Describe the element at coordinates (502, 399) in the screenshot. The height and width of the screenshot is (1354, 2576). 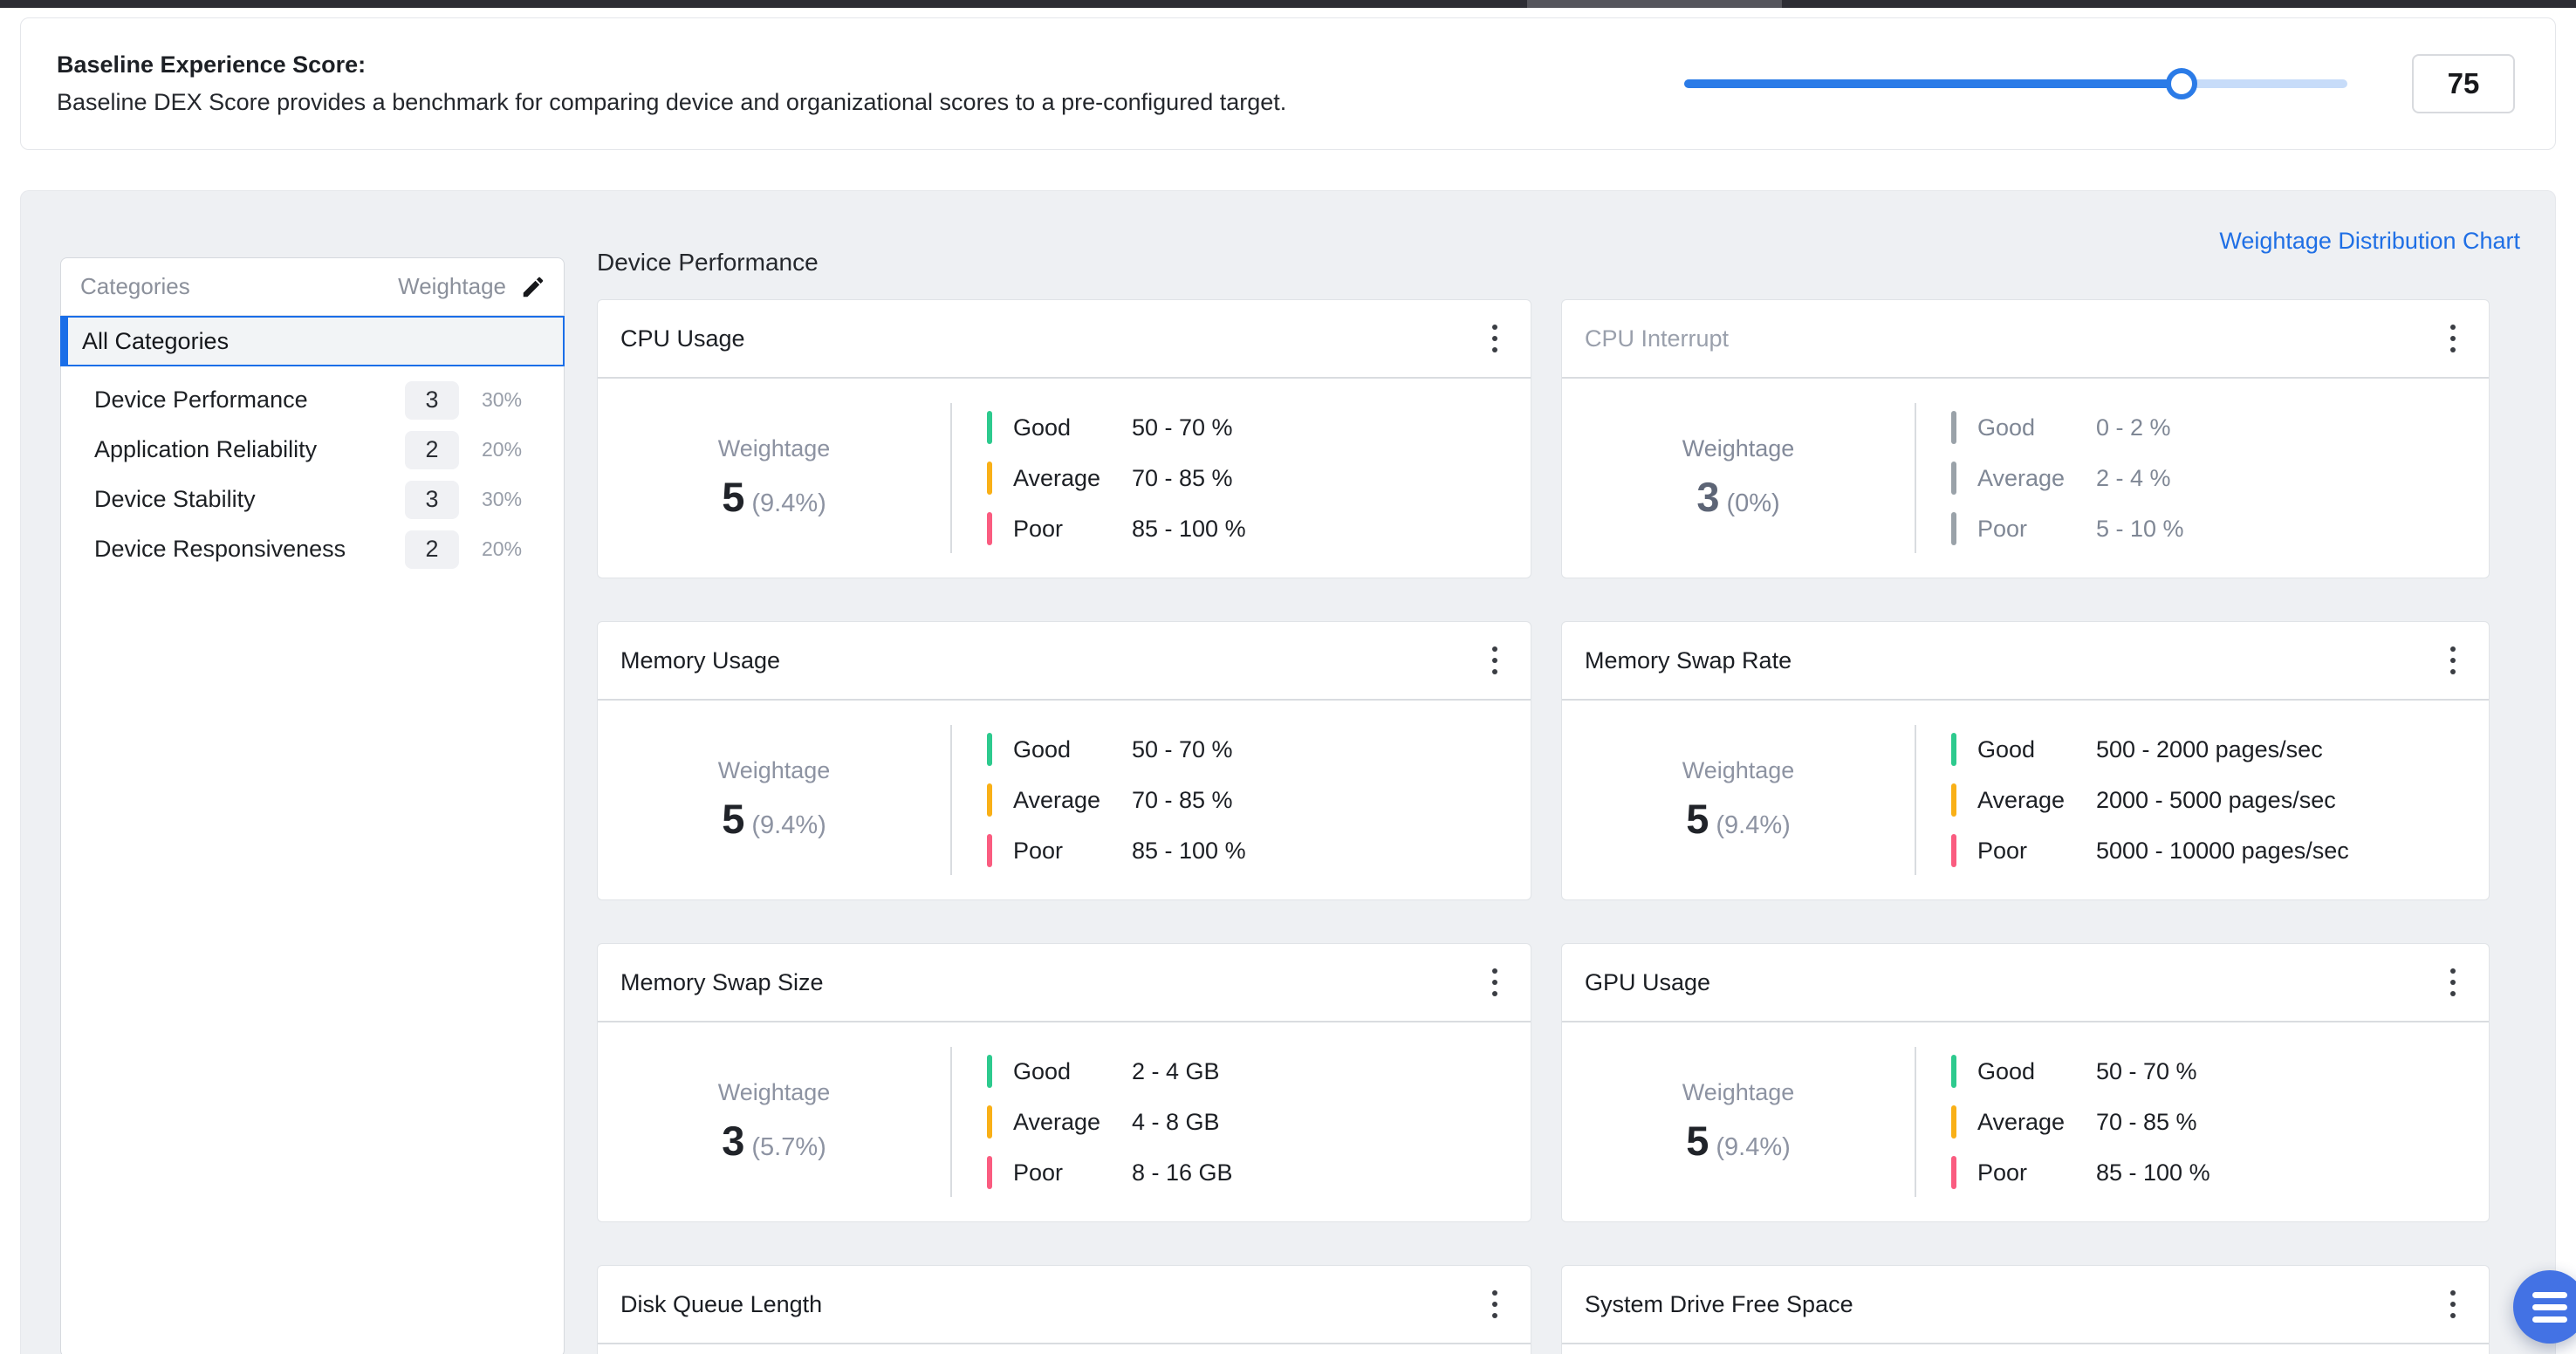
I see `sidebar-item-percent: 30%` at that location.